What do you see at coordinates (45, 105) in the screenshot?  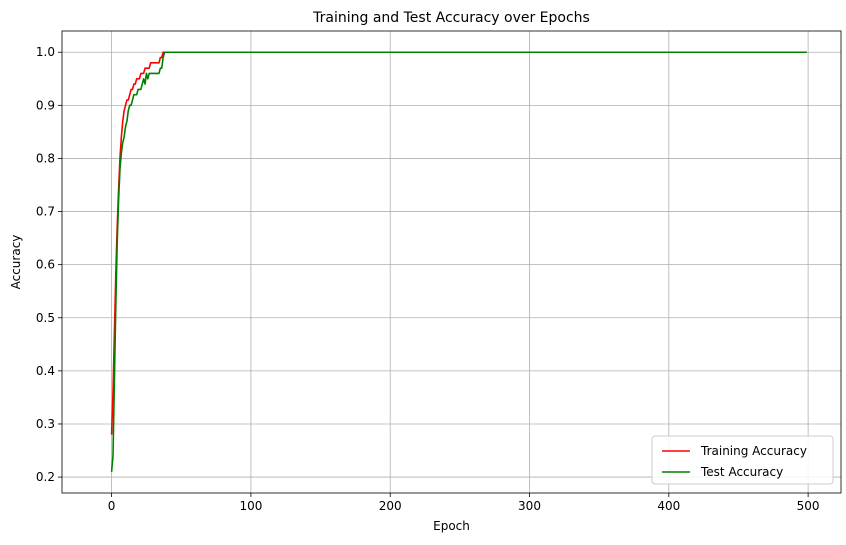 I see `y-tick-label: 0.9` at bounding box center [45, 105].